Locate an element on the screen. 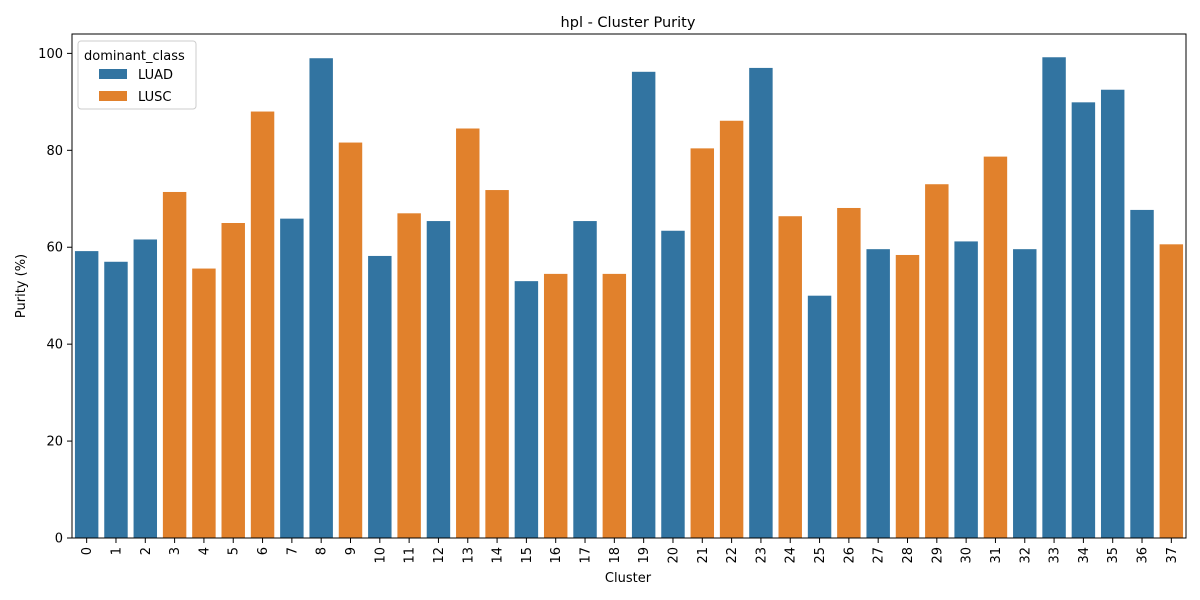 The width and height of the screenshot is (1200, 600). x-tick-label: 17 is located at coordinates (586, 555).